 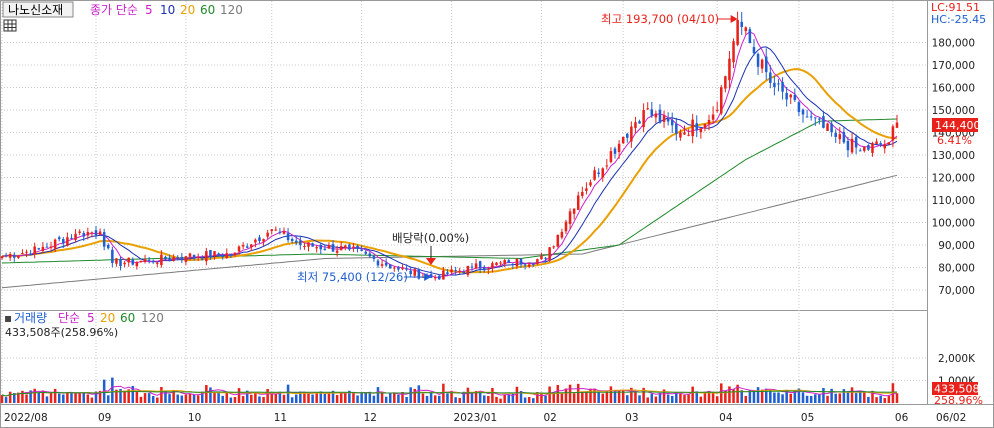 What do you see at coordinates (956, 246) in the screenshot?
I see `y-tick-label: 90,000` at bounding box center [956, 246].